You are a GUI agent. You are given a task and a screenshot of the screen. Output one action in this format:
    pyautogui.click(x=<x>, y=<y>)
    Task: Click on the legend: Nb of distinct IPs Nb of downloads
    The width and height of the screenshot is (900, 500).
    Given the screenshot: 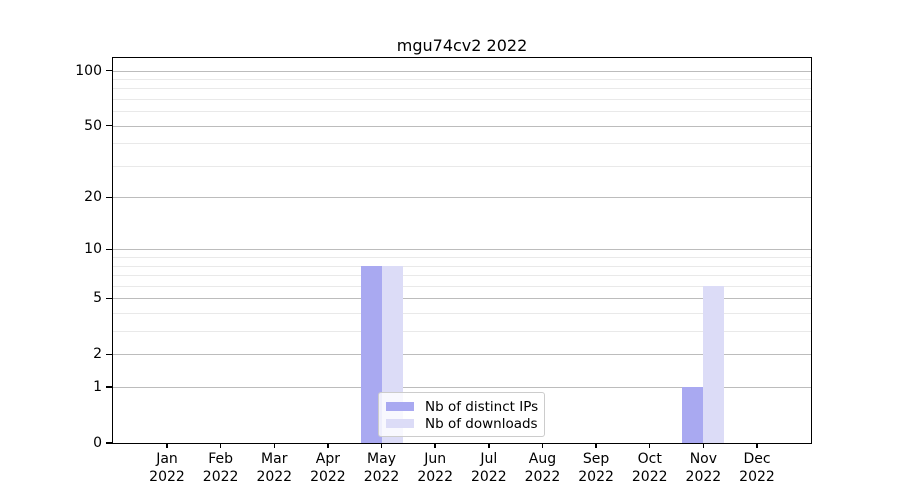 What is the action you would take?
    pyautogui.click(x=461, y=414)
    